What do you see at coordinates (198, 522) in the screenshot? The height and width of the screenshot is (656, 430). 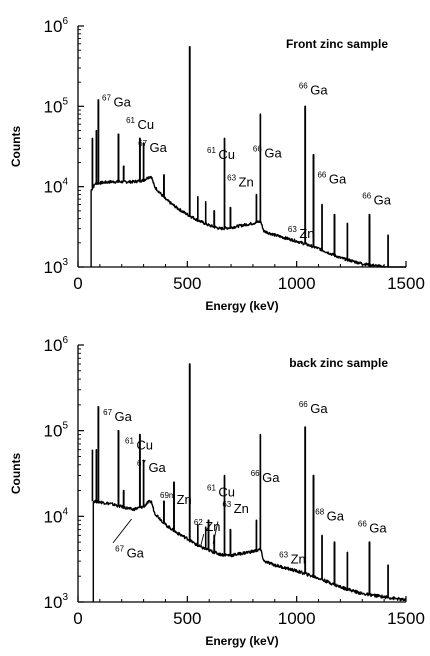 I see `isotope-mass-number: 62` at bounding box center [198, 522].